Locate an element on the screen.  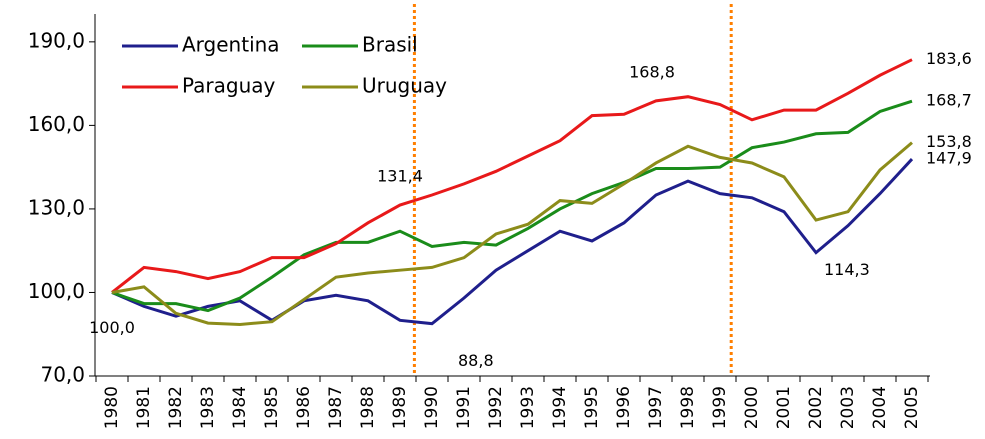
data-label: 88,8 is located at coordinates (476, 360).